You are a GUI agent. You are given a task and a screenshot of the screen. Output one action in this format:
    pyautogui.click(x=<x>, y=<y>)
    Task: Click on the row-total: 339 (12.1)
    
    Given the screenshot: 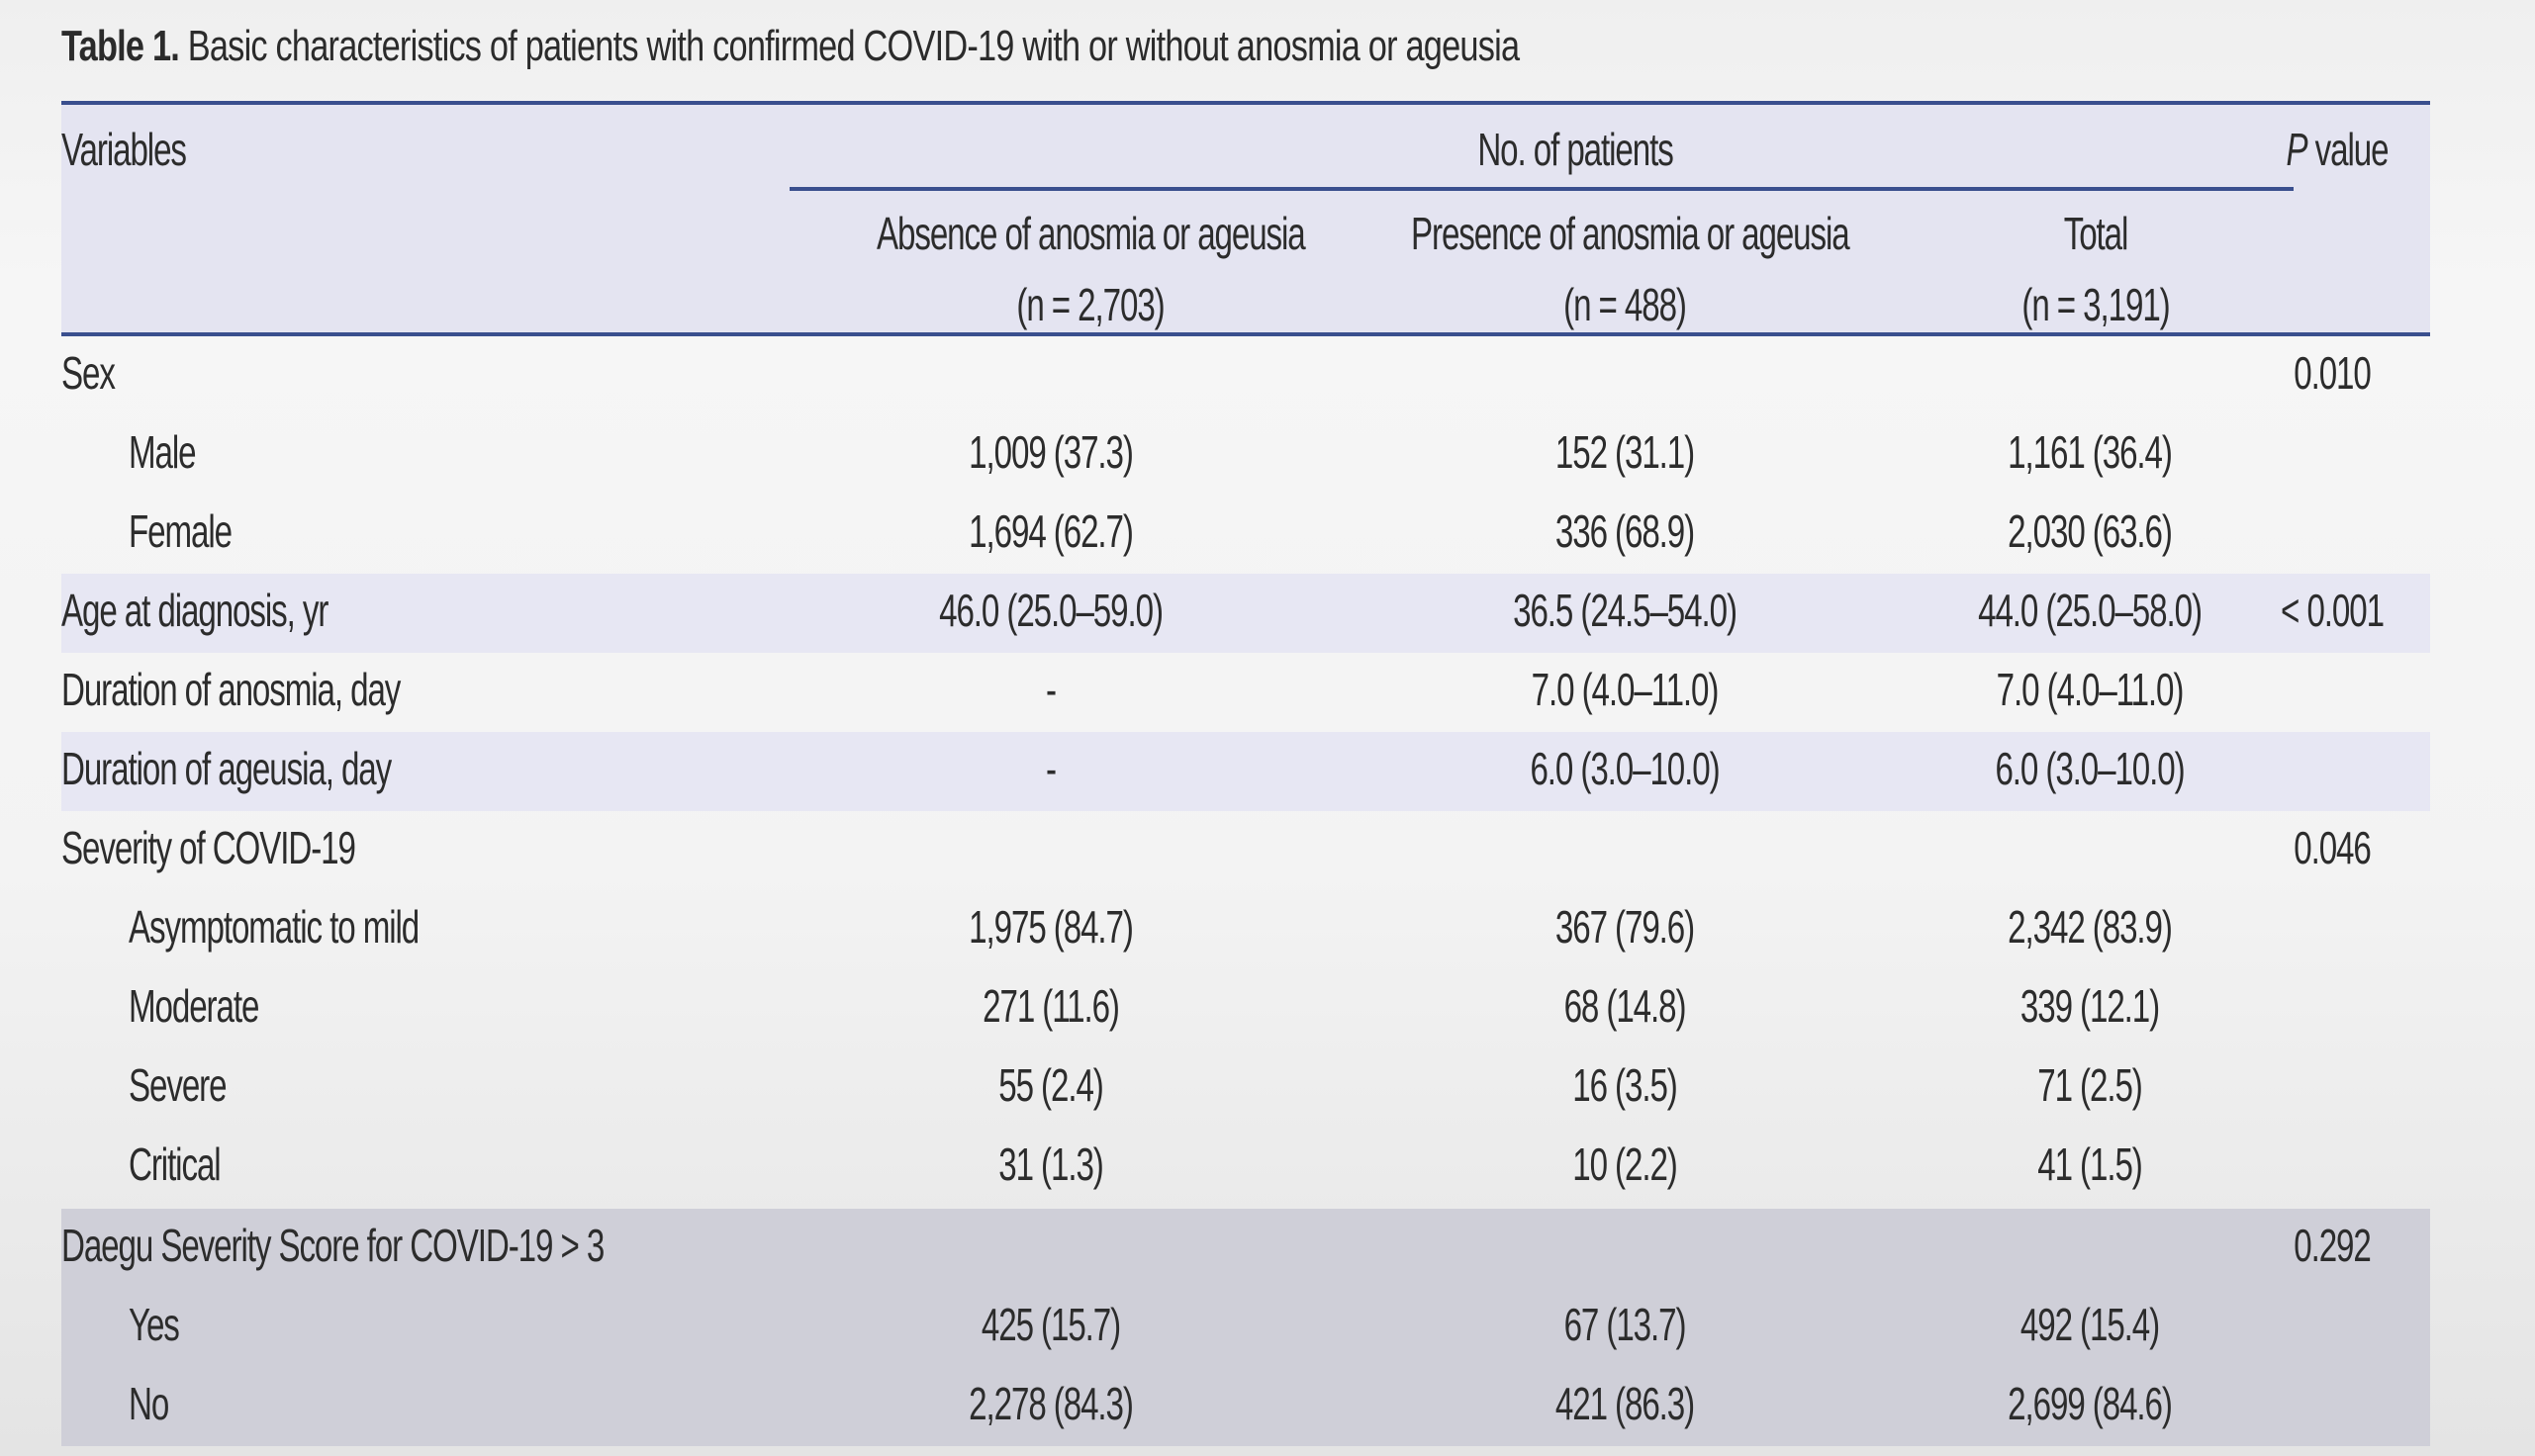 What is the action you would take?
    pyautogui.click(x=2090, y=1006)
    